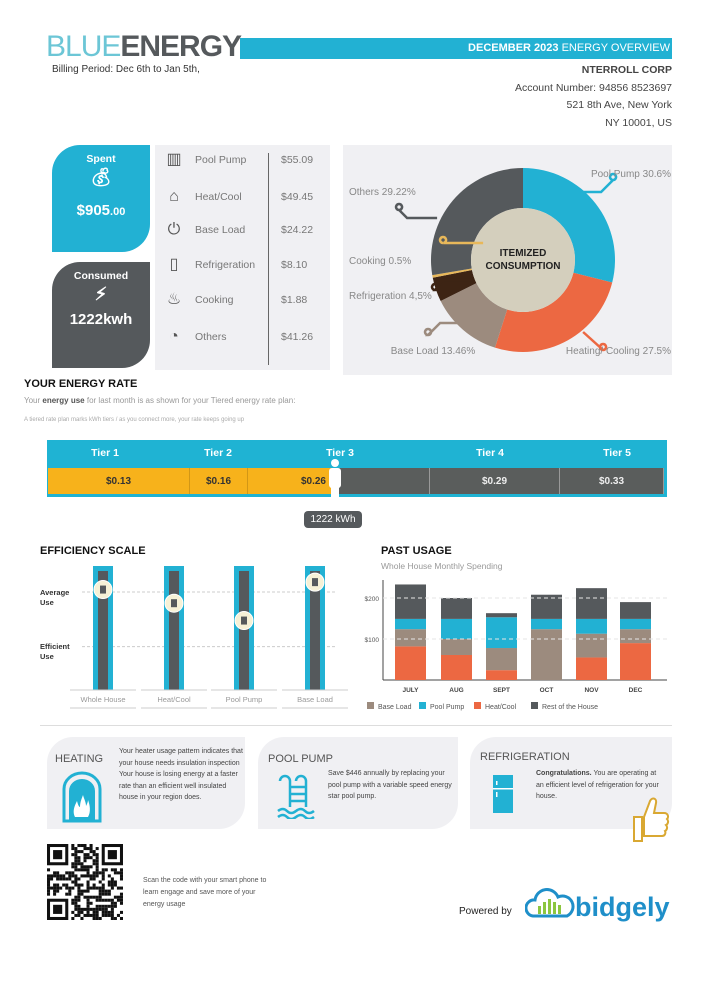 The height and width of the screenshot is (1000, 720). Describe the element at coordinates (503, 794) in the screenshot. I see `refrigerator-icon` at that location.